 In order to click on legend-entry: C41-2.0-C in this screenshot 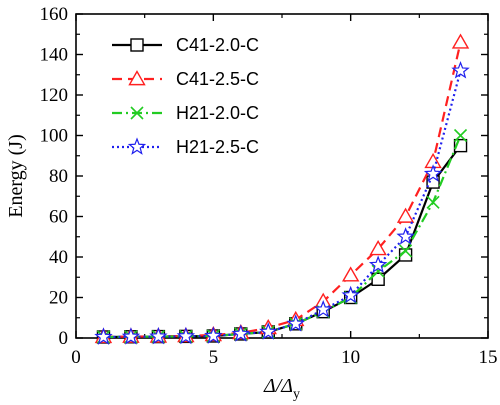, I will do `click(185, 45)`.